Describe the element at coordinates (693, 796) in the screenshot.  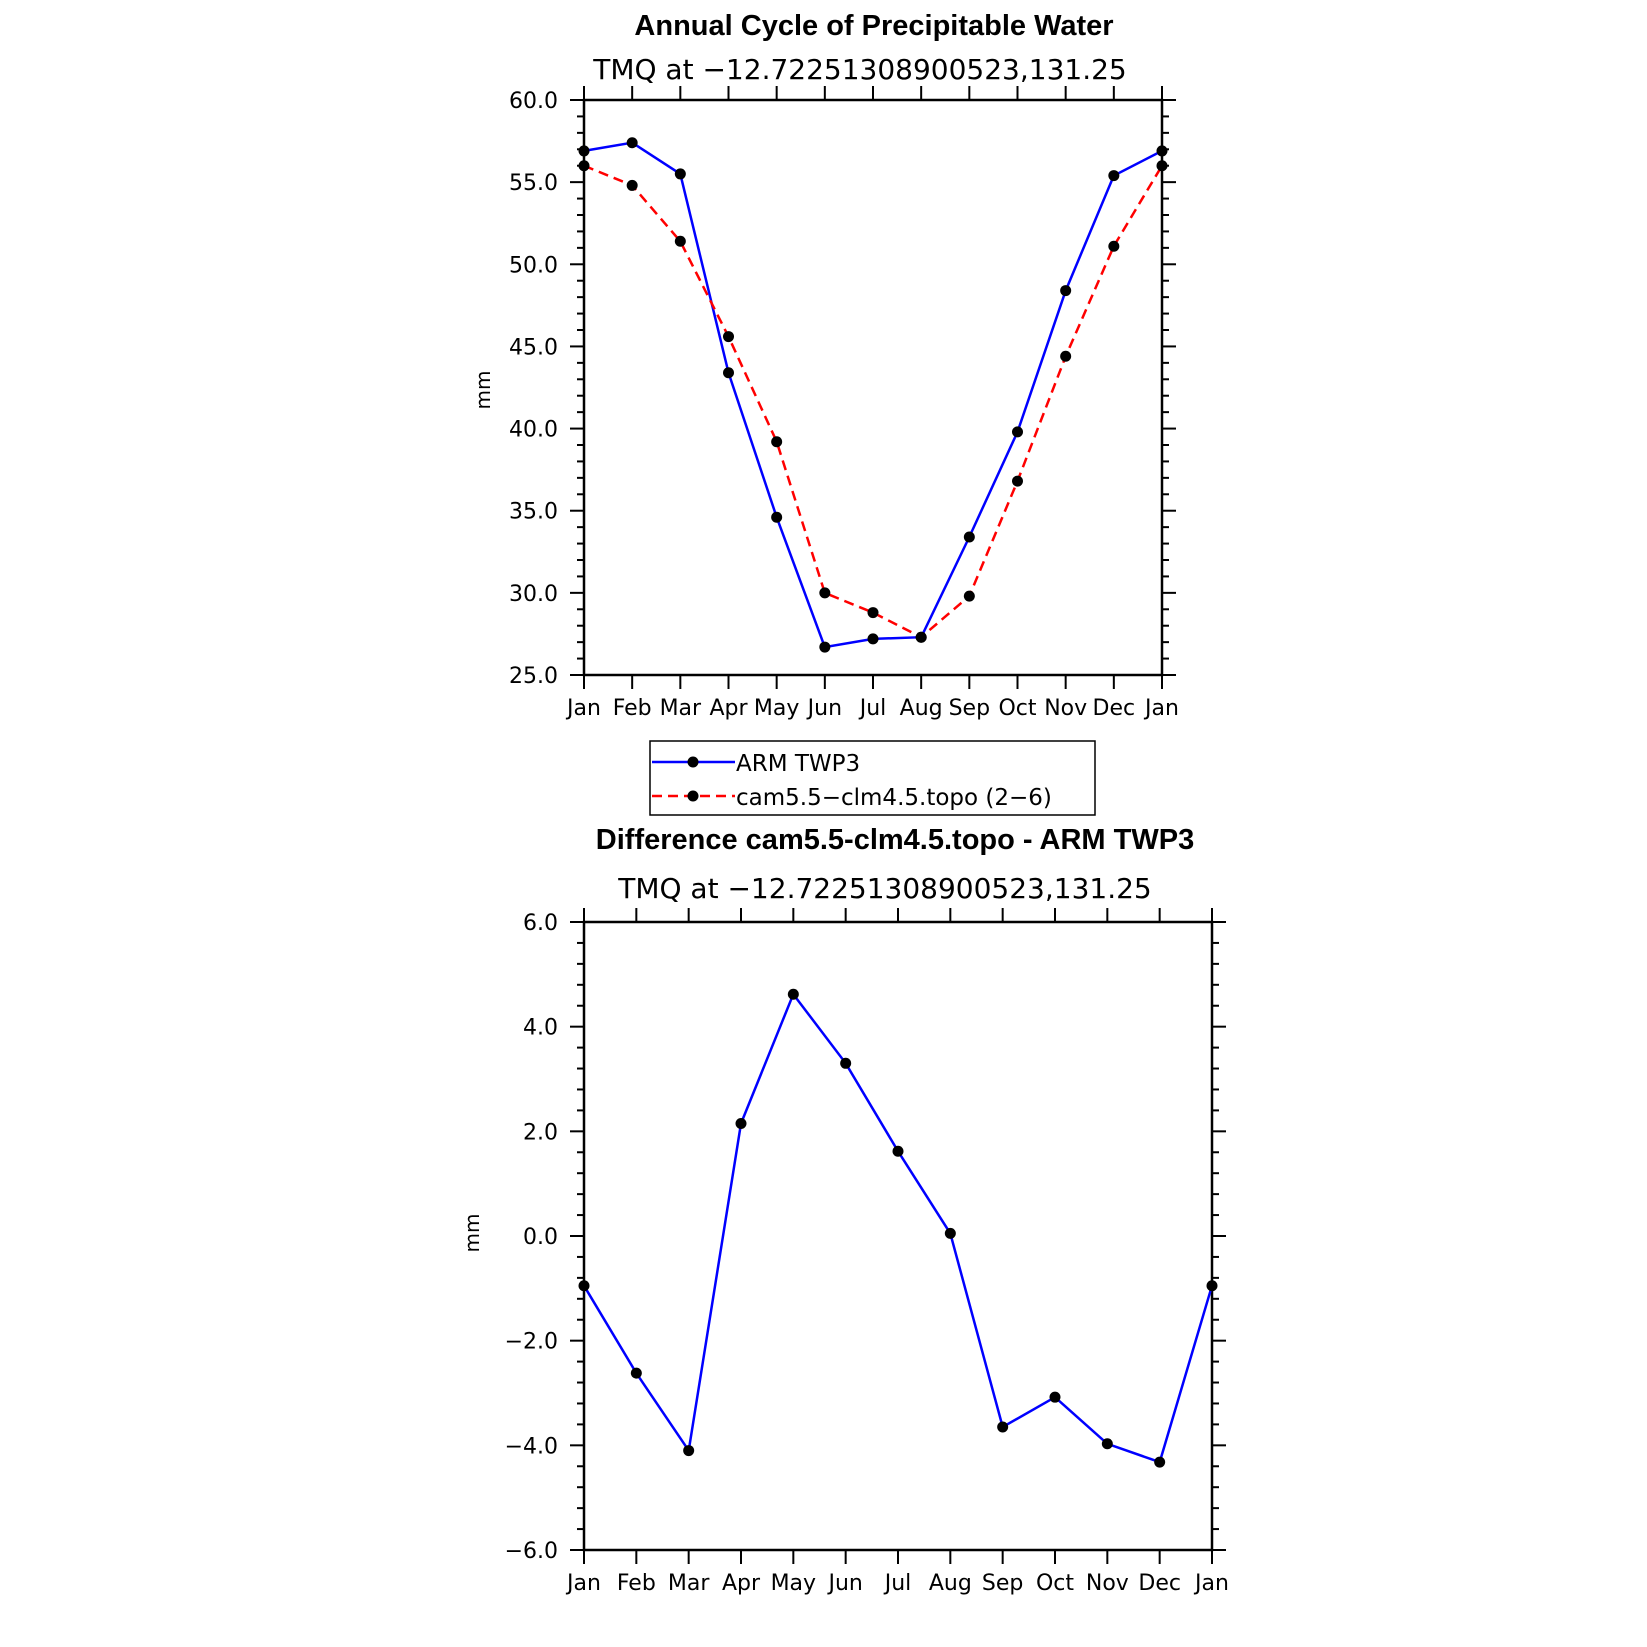
I see `legend-cam-marker` at that location.